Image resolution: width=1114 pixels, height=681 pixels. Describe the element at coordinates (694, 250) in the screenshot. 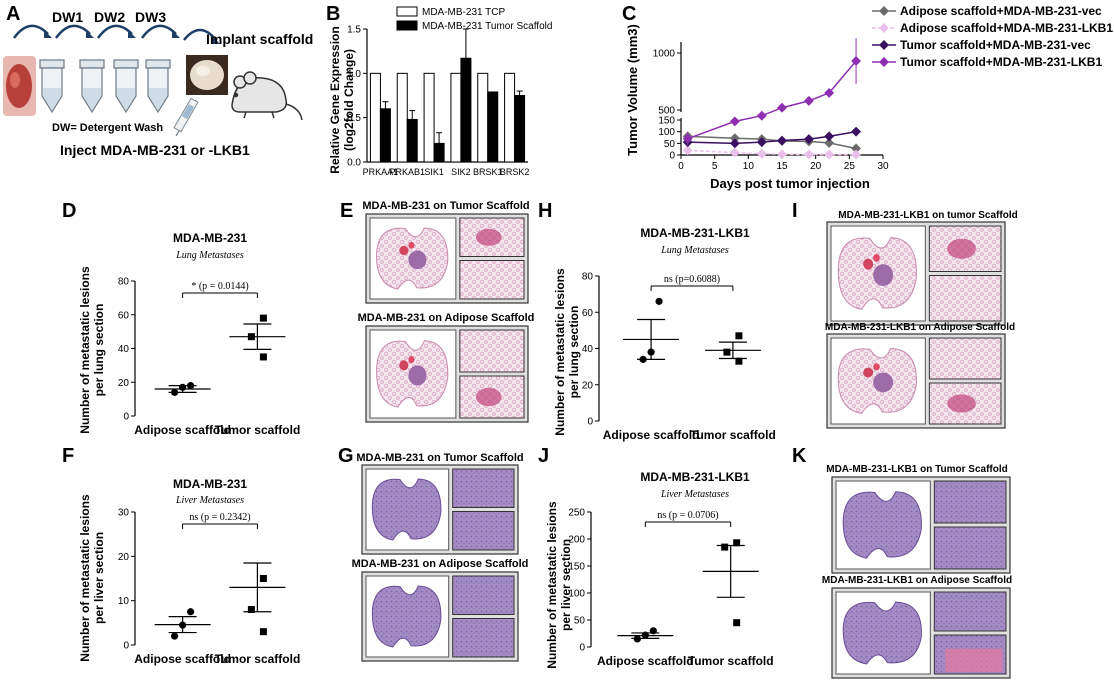

I see `chart-h-subtitle: Lung Metastases` at that location.